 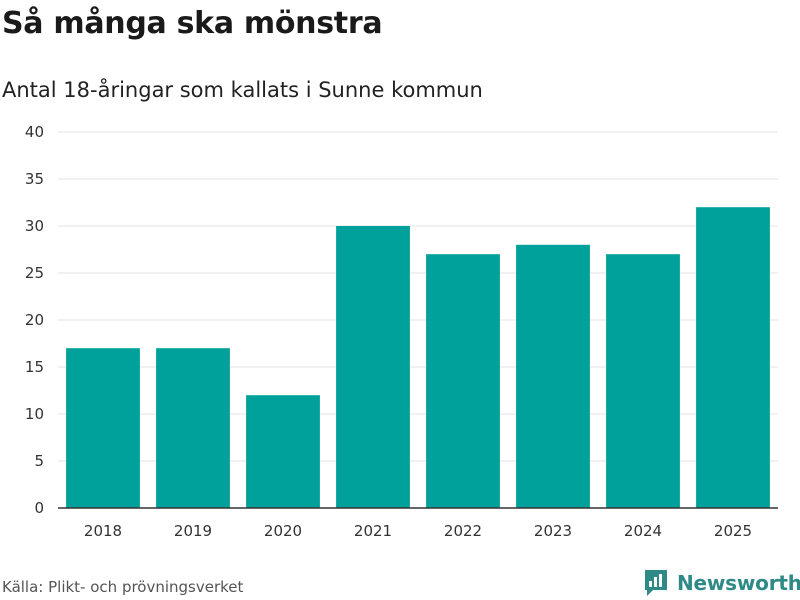 I want to click on bar-2018, so click(x=103, y=428).